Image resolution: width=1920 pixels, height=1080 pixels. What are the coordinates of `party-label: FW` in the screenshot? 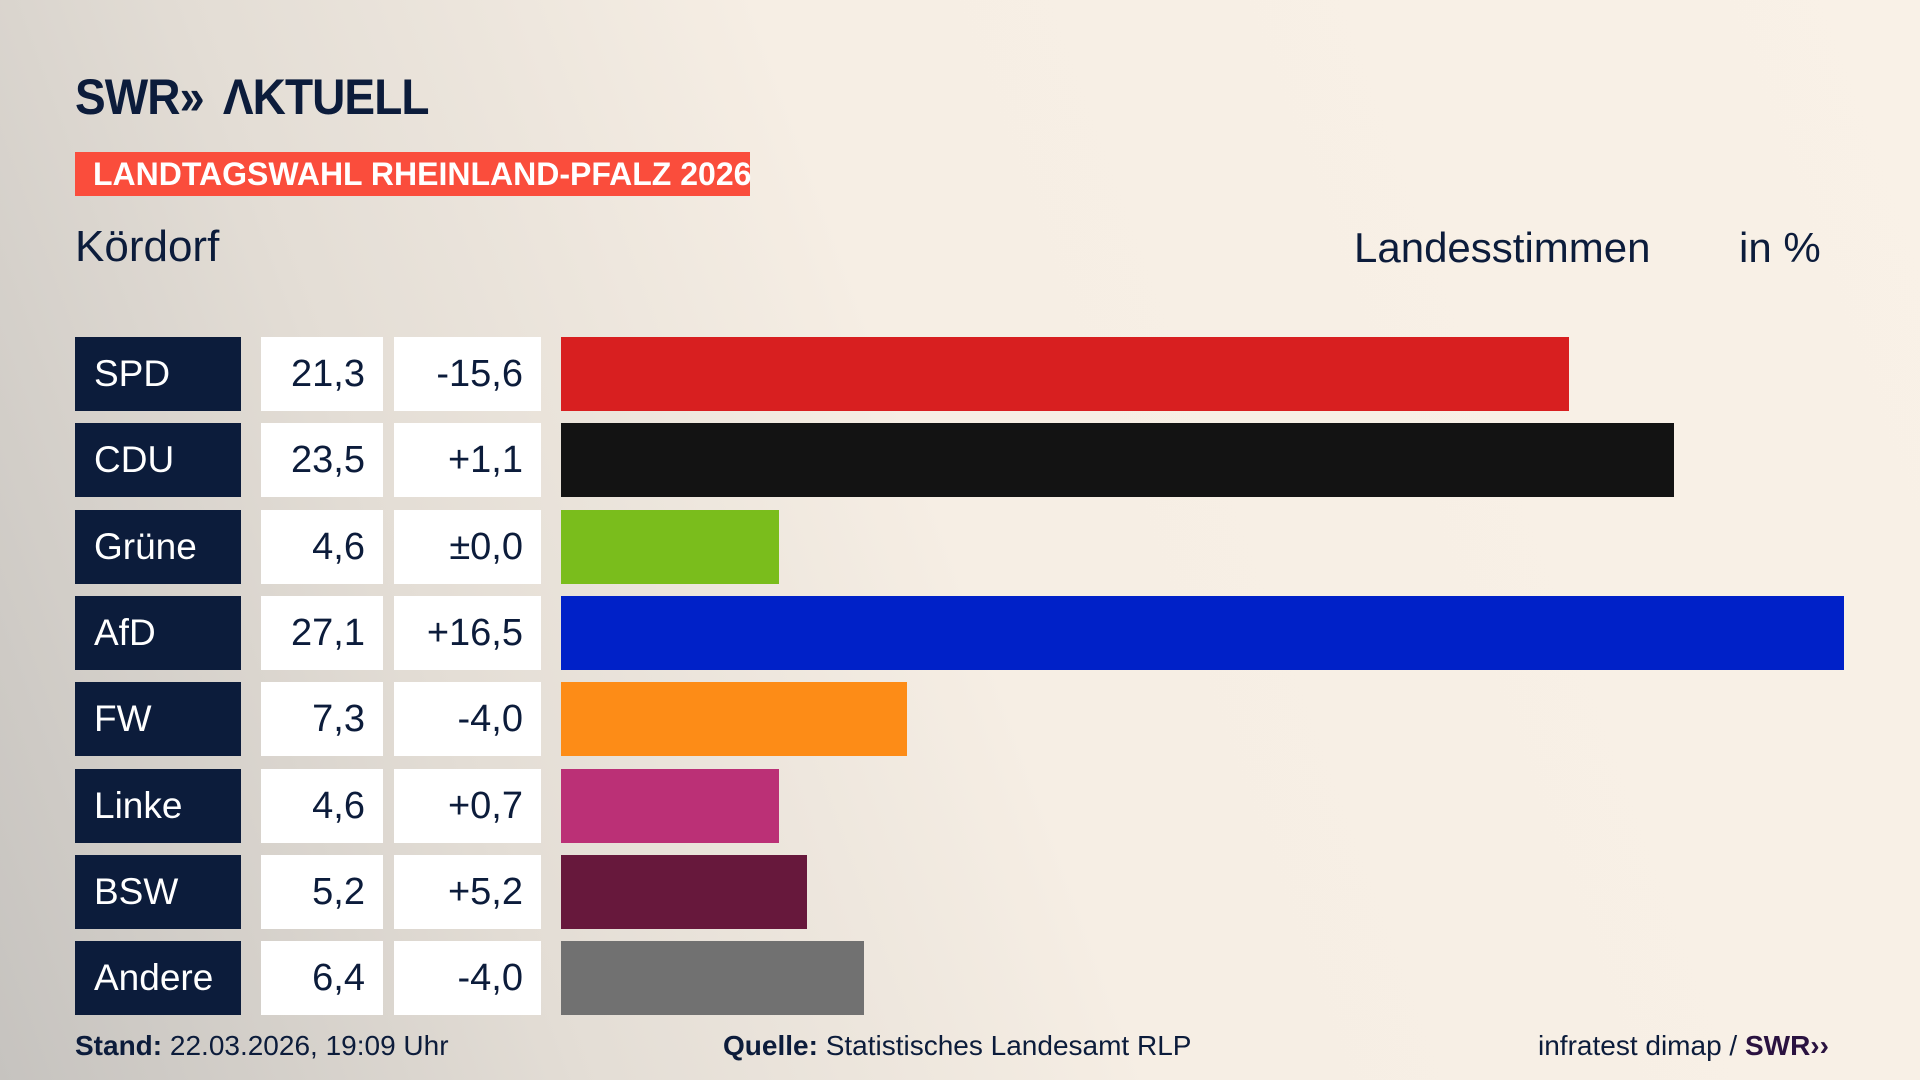 It's located at (158, 719).